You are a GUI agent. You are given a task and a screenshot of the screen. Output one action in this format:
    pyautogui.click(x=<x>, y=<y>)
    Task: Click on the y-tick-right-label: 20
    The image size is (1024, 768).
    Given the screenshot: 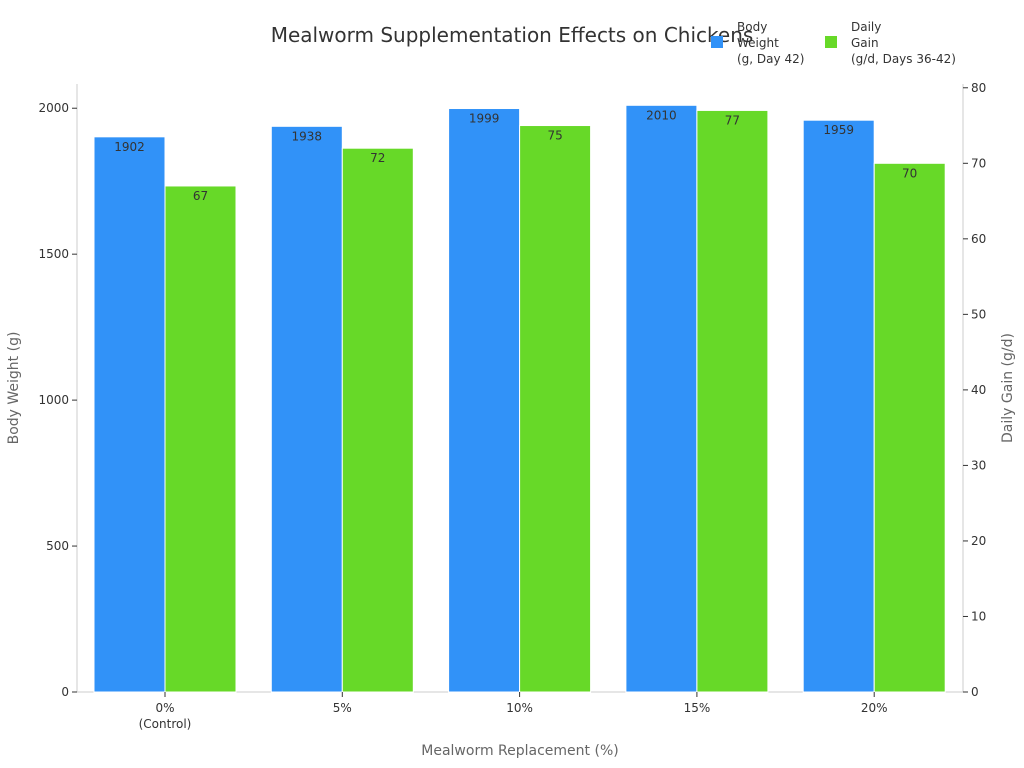 What is the action you would take?
    pyautogui.click(x=978, y=541)
    